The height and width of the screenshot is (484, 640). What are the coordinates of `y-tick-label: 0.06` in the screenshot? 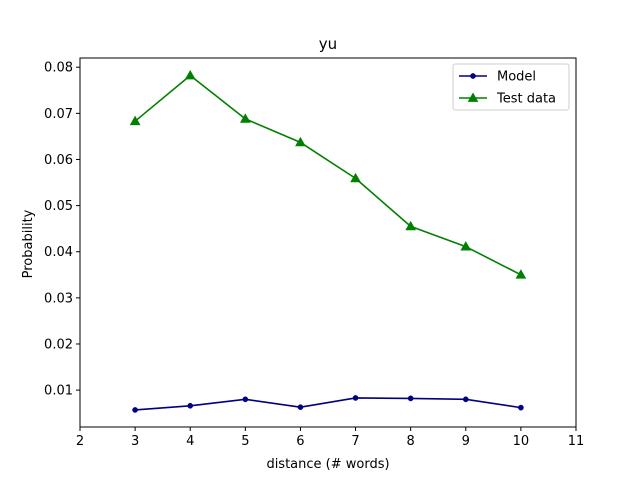 It's located at (58, 160).